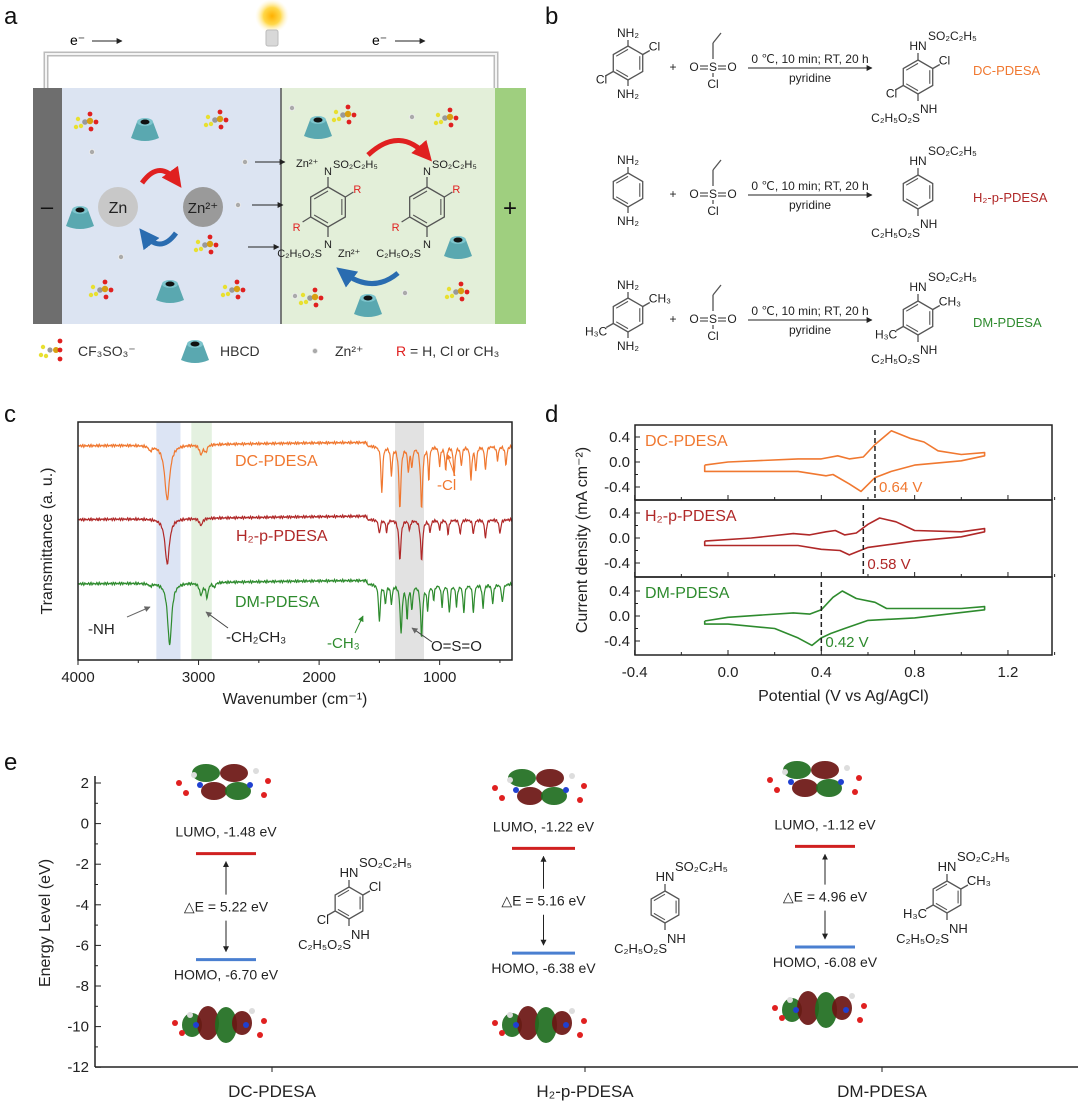  What do you see at coordinates (47, 206) in the screenshot?
I see `zinc-anode` at bounding box center [47, 206].